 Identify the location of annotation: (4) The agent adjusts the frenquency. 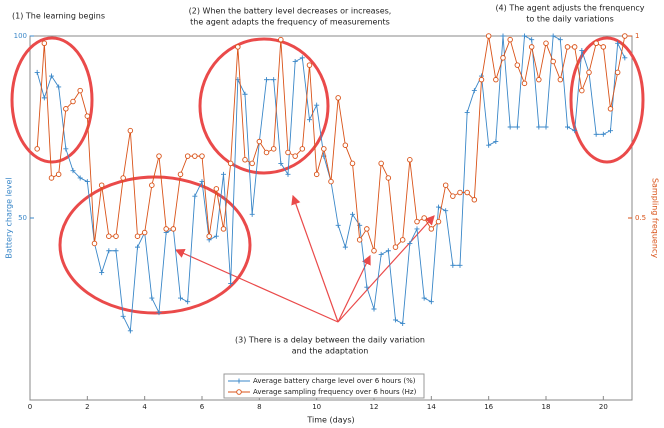
(569, 8).